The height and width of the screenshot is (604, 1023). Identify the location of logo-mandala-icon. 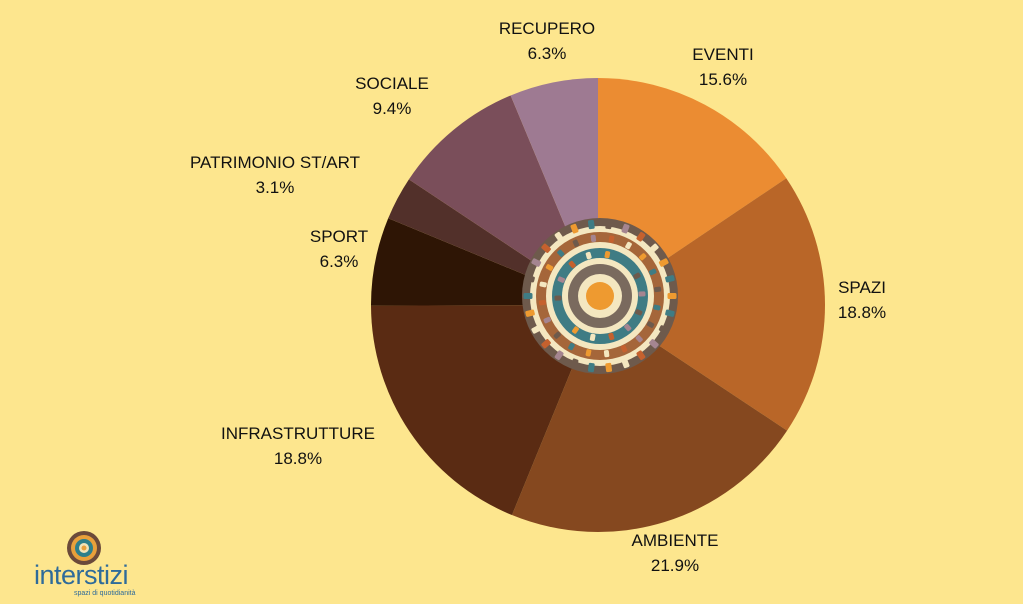
(84, 548).